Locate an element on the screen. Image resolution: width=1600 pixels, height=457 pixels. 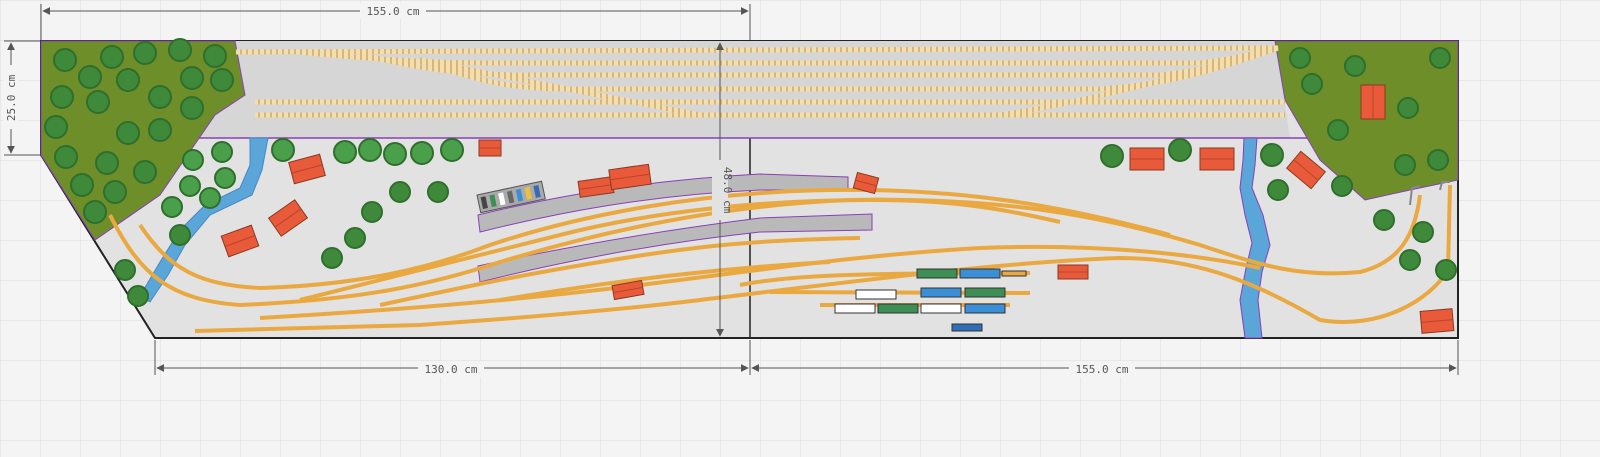
platform-lower is located at coordinates (675, 248).